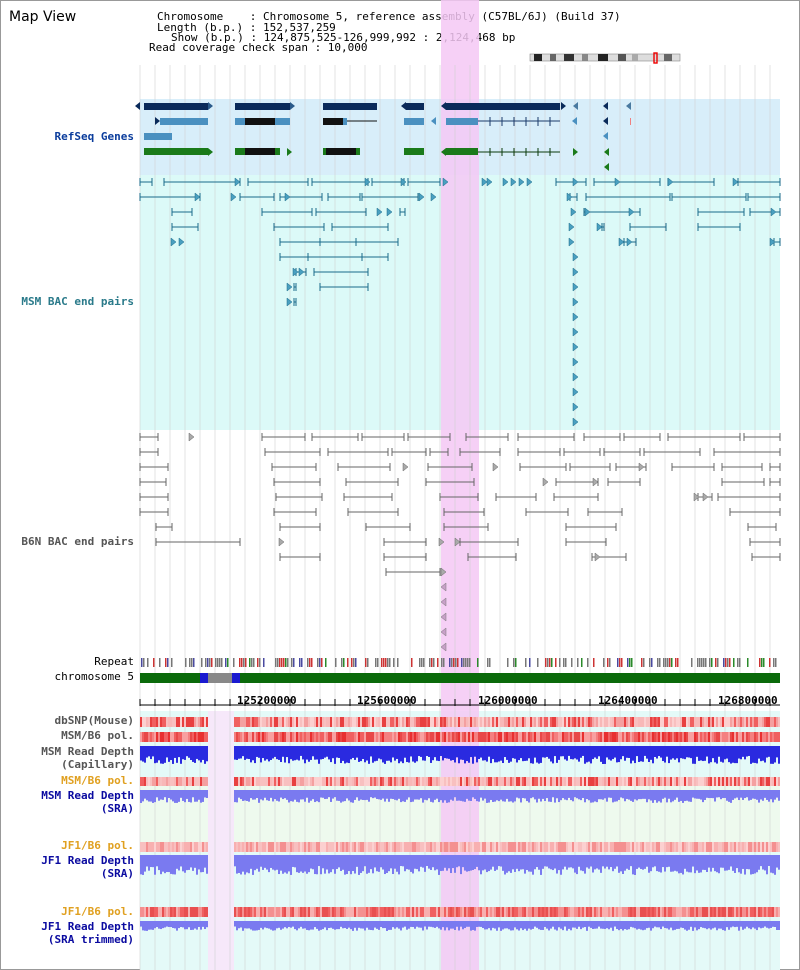 This screenshot has height=970, width=800. I want to click on axis-tick-label: 125600000, so click(387, 700).